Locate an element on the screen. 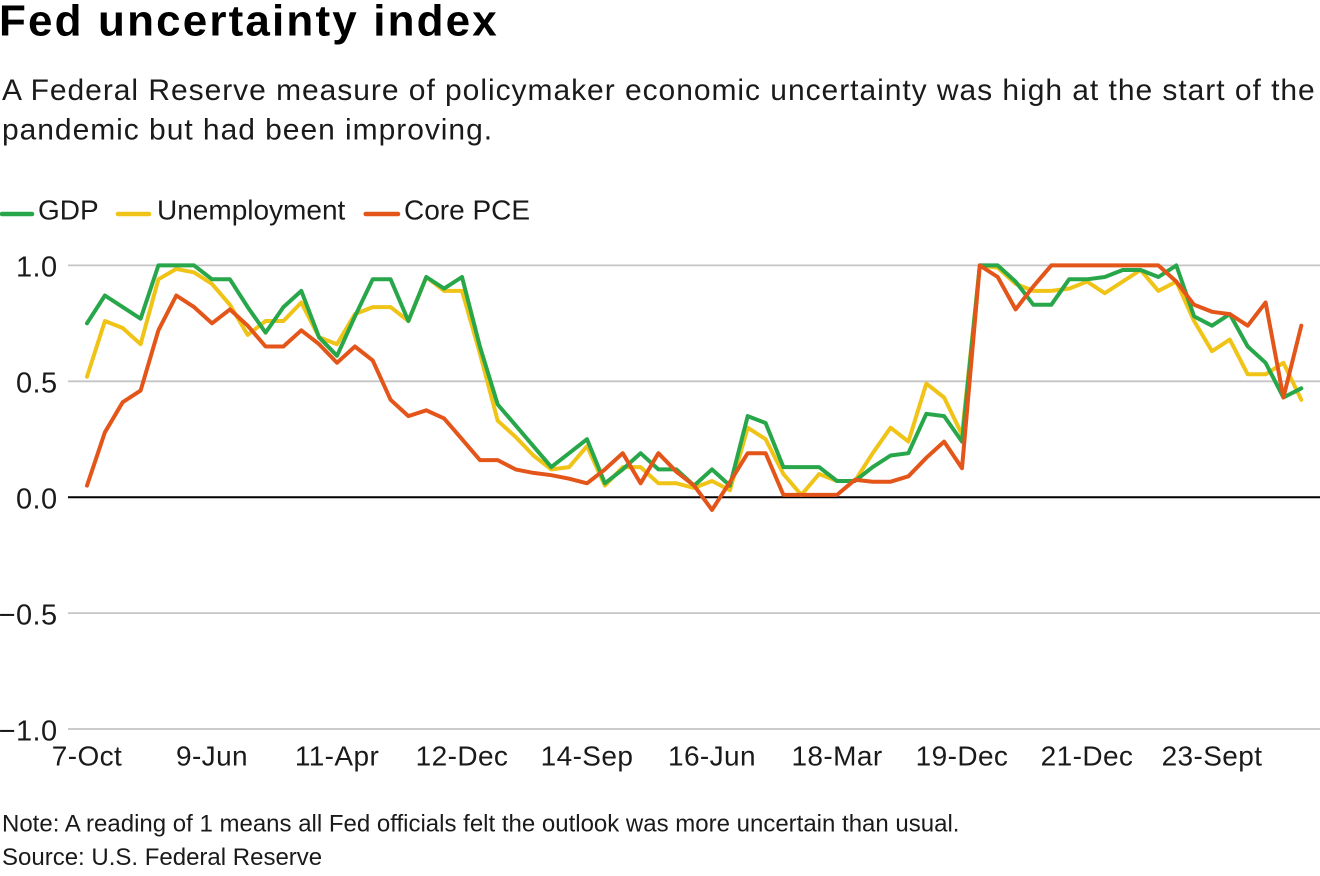  svg-text: 23-Sept is located at coordinates (1212, 756).